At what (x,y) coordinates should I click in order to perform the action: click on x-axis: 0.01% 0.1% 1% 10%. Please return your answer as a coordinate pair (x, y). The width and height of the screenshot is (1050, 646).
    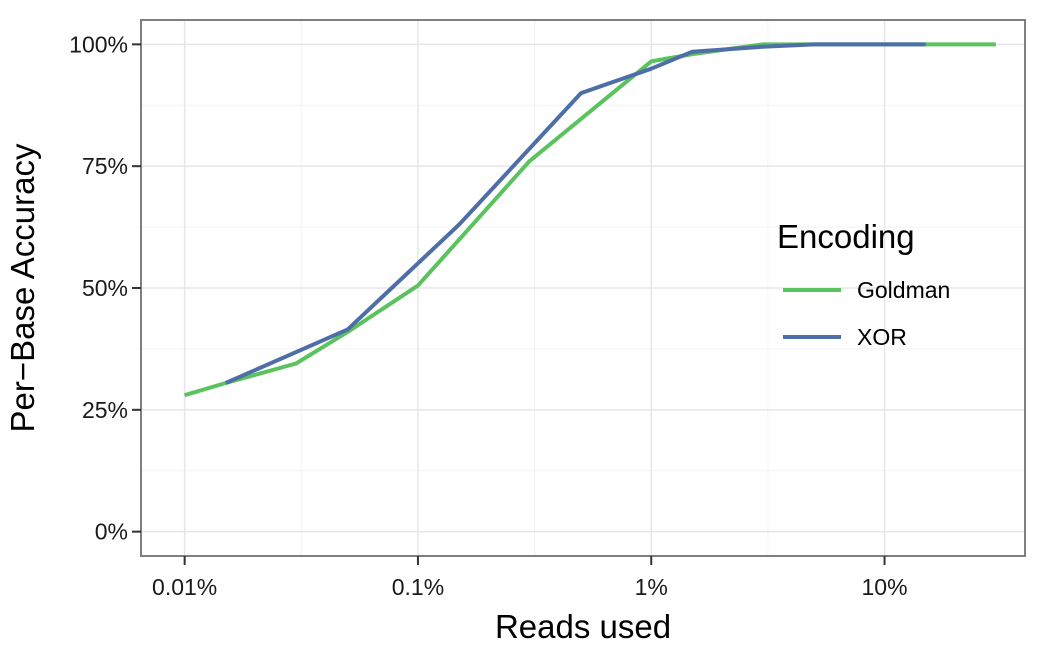
    Looking at the image, I should click on (530, 578).